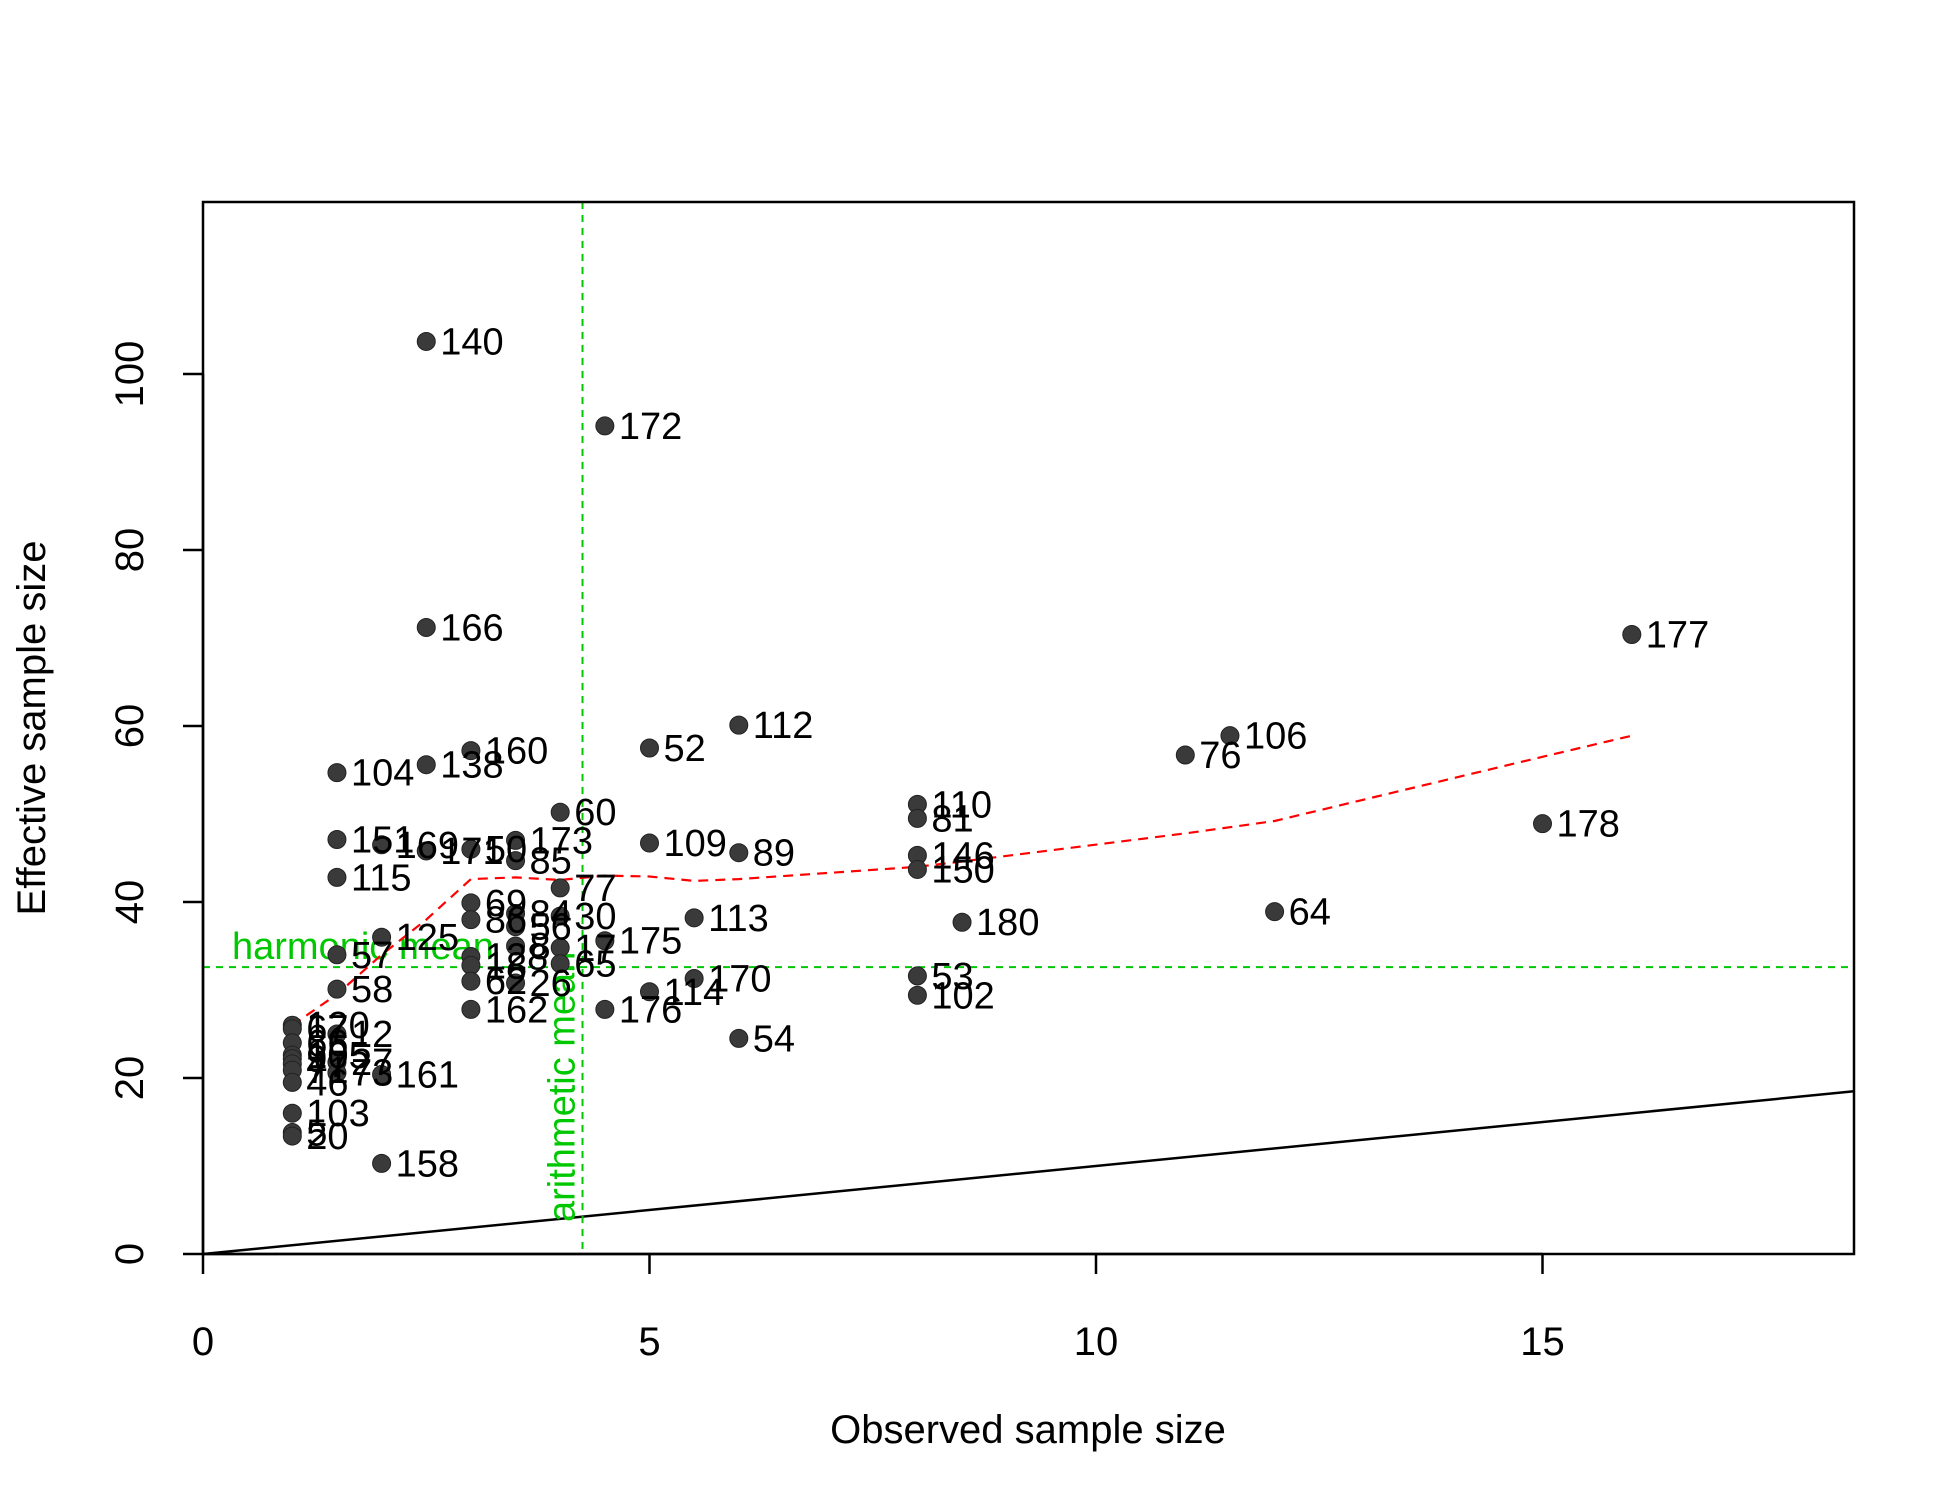 The height and width of the screenshot is (1500, 1950). I want to click on point-label: 30, so click(595, 917).